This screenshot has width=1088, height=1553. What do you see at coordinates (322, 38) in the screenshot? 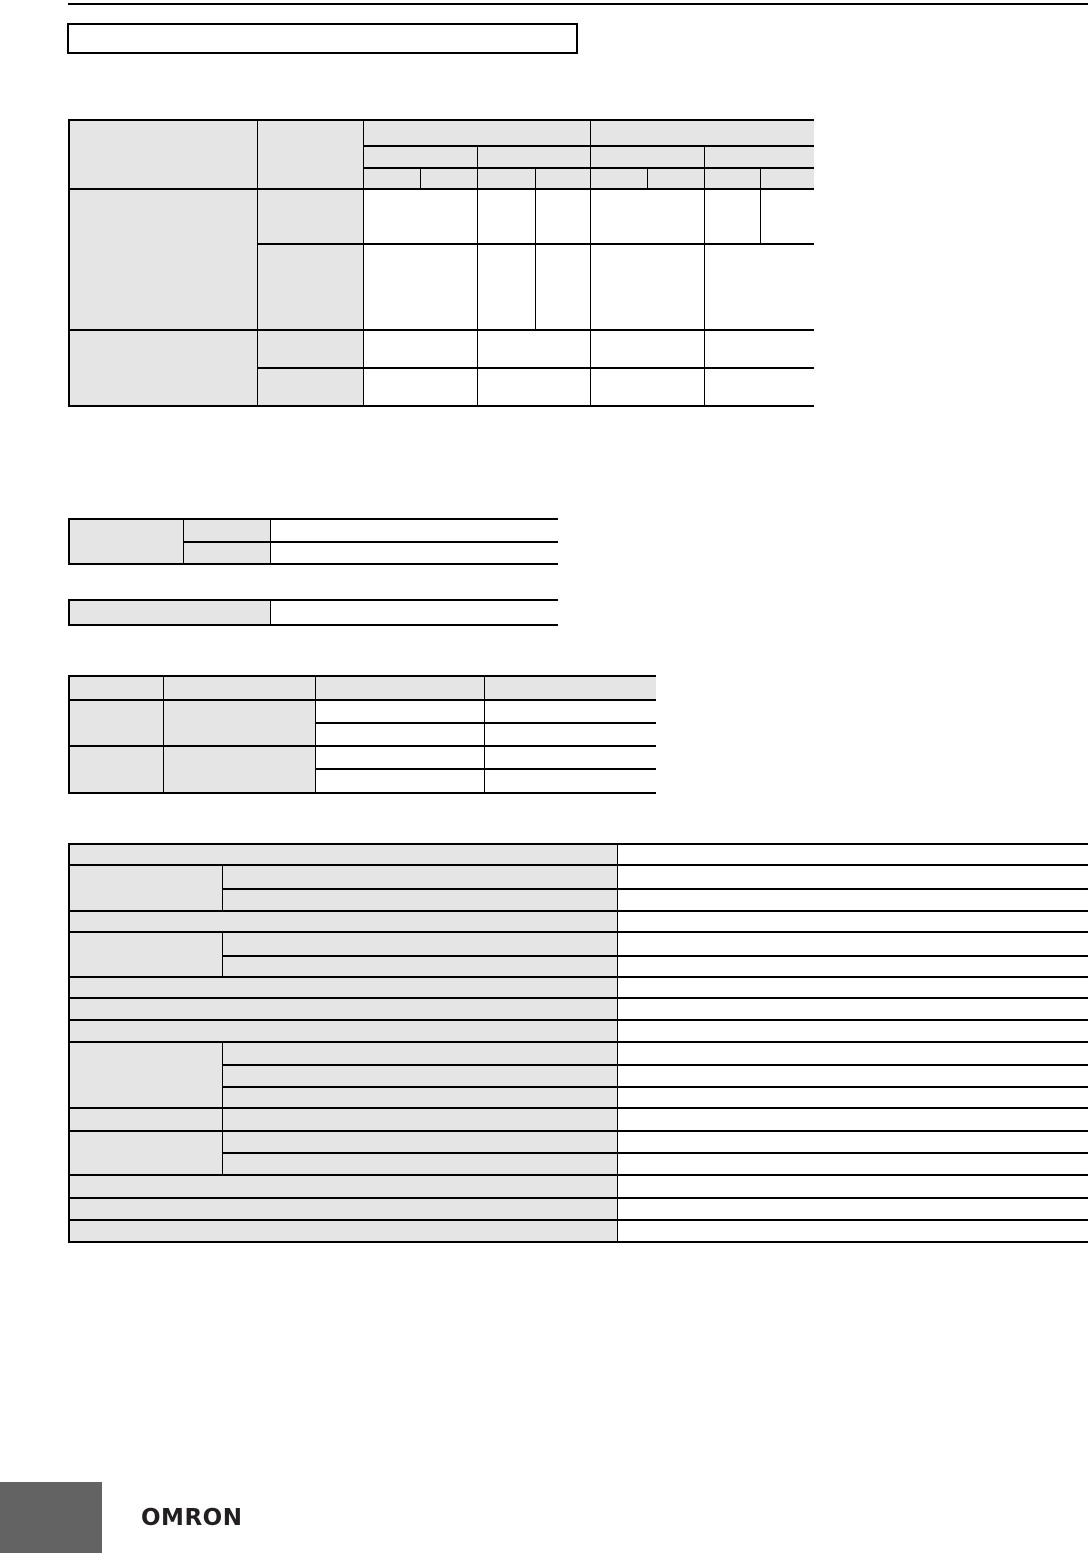
I see `title-box` at bounding box center [322, 38].